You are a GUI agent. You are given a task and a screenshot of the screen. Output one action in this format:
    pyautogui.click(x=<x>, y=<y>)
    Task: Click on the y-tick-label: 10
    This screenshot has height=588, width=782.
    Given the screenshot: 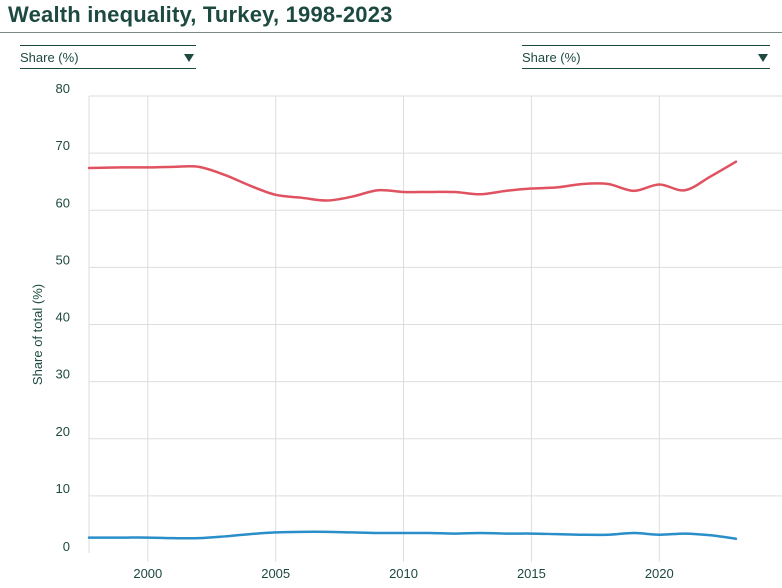 What is the action you would take?
    pyautogui.click(x=63, y=488)
    